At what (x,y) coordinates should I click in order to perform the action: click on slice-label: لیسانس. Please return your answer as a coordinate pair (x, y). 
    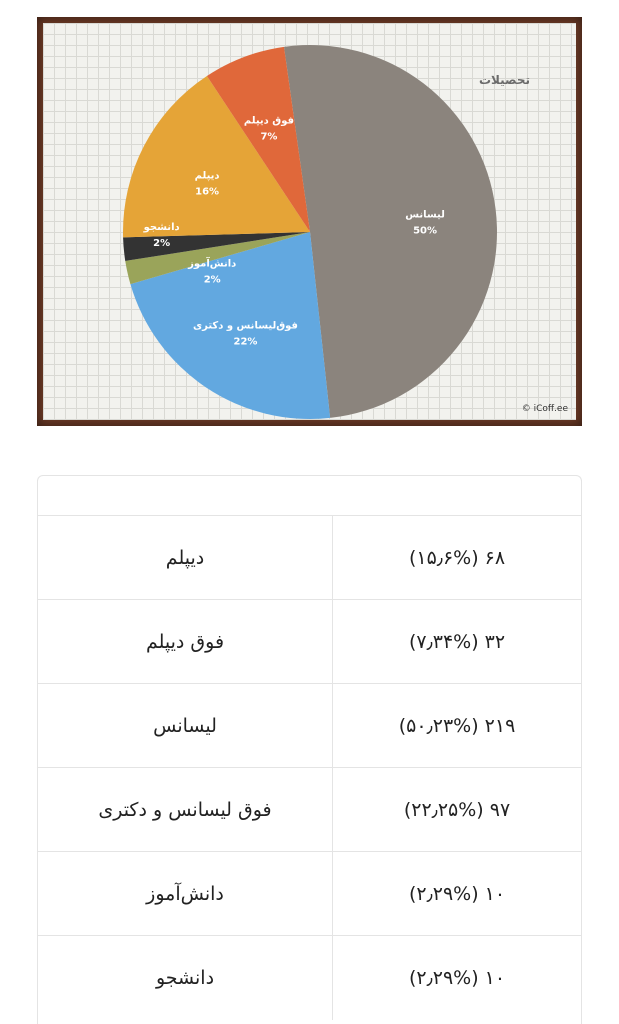
    Looking at the image, I should click on (425, 215).